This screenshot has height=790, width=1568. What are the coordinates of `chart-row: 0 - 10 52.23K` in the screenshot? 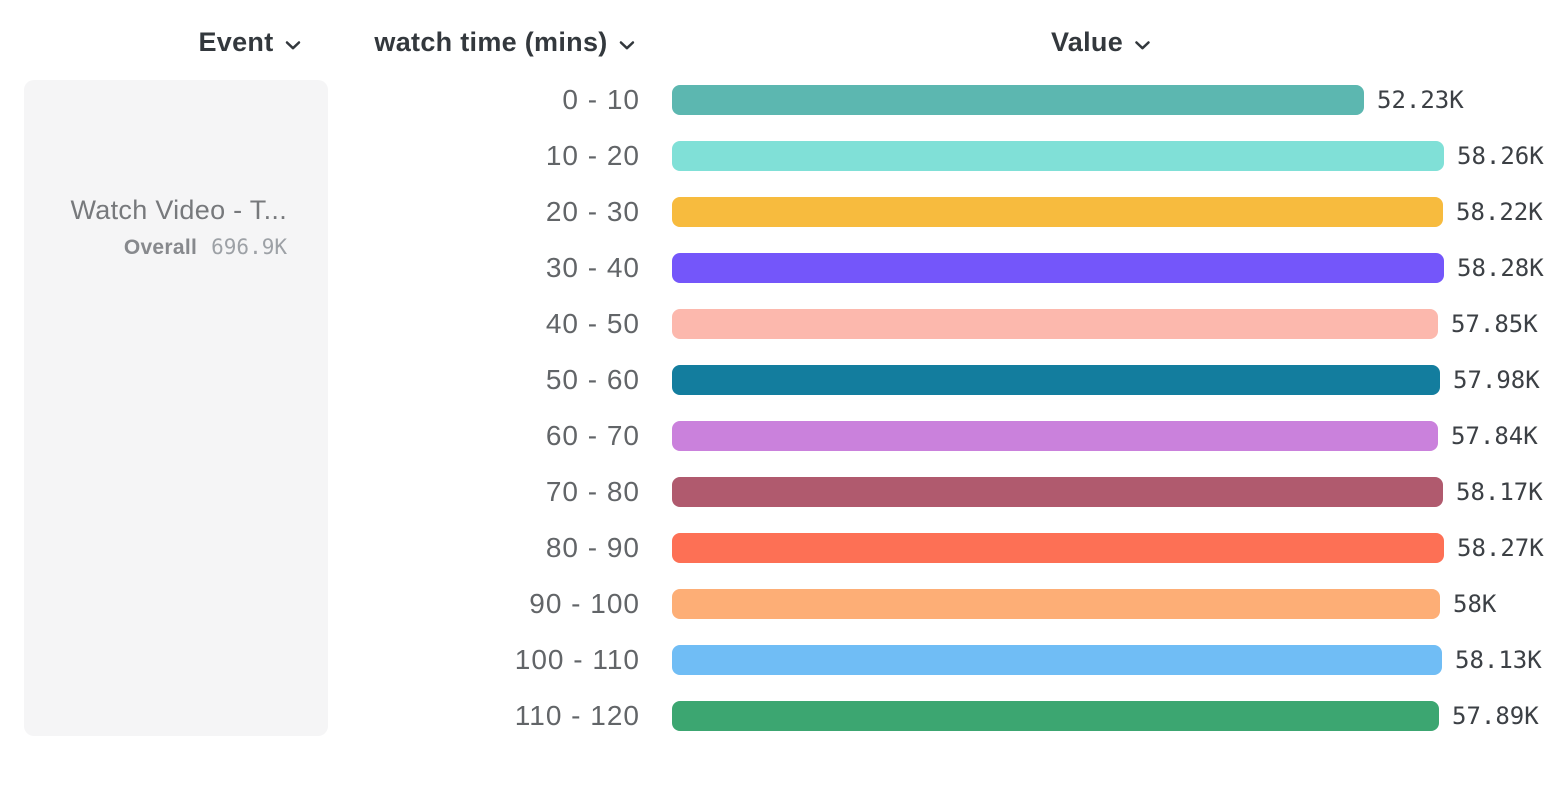 It's located at (784, 99).